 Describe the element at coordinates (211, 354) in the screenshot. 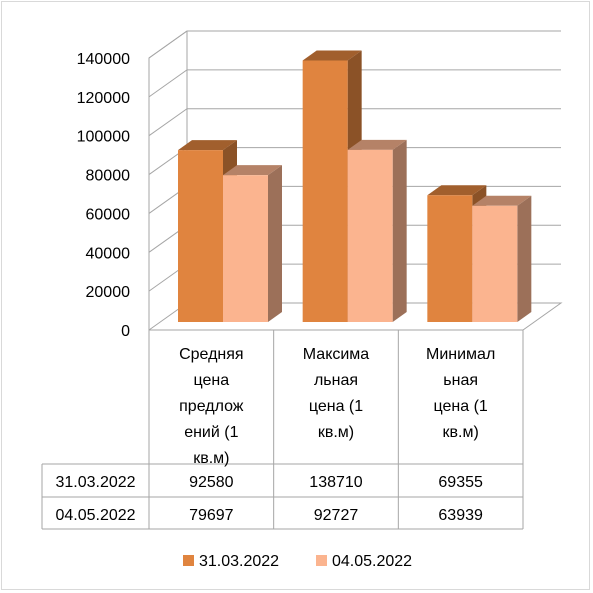

I see `category-label: Средняя` at that location.